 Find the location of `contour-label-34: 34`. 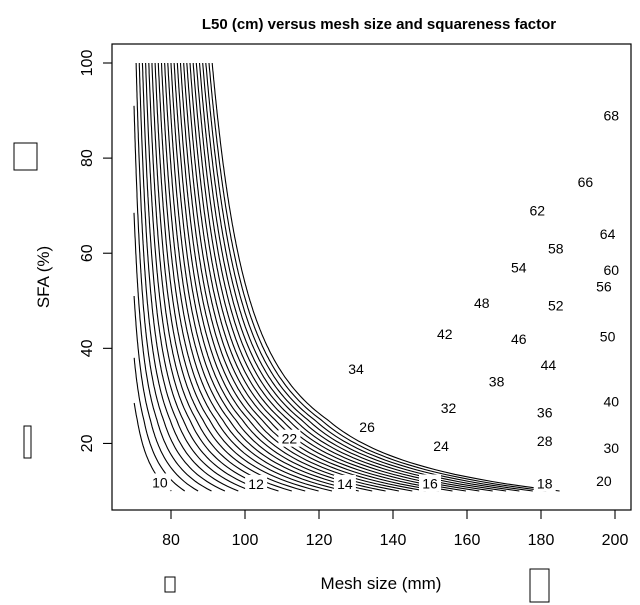

contour-label-34: 34 is located at coordinates (356, 369).